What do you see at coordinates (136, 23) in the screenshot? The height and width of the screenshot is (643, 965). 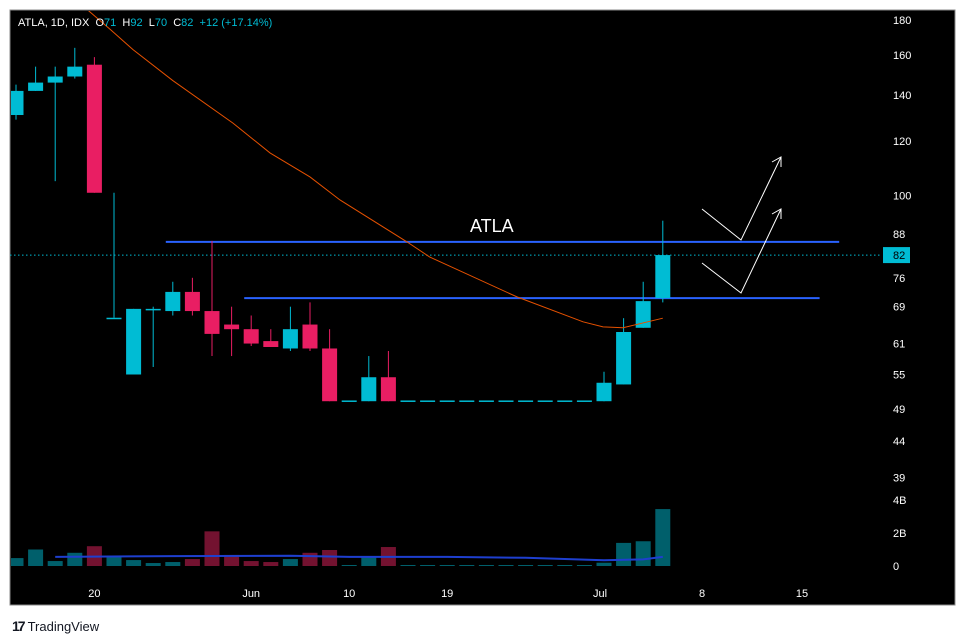 I see `high-value: 92` at bounding box center [136, 23].